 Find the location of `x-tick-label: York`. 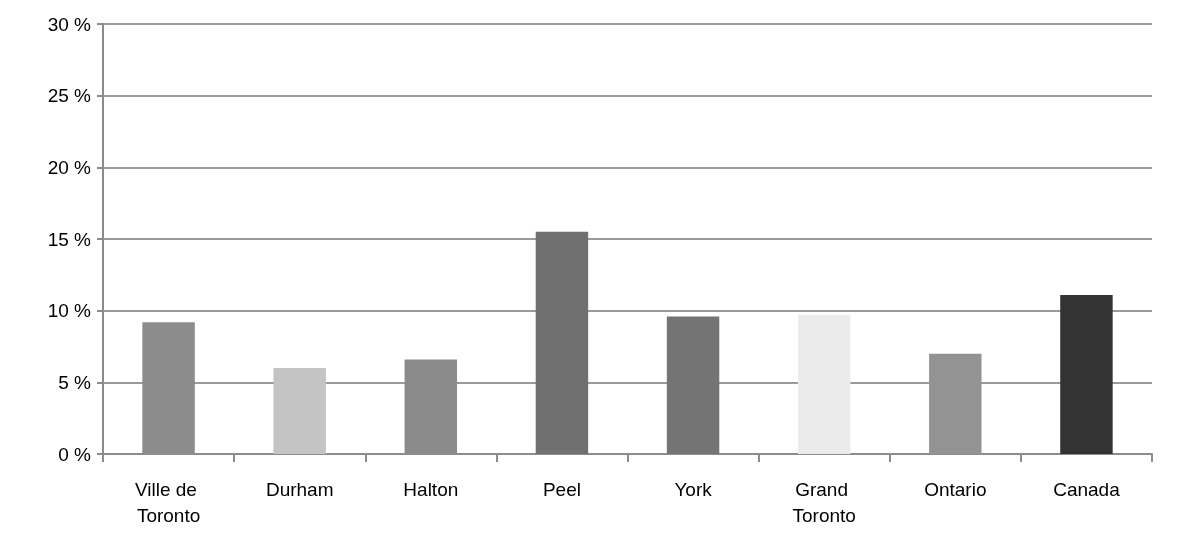

x-tick-label: York is located at coordinates (693, 489).